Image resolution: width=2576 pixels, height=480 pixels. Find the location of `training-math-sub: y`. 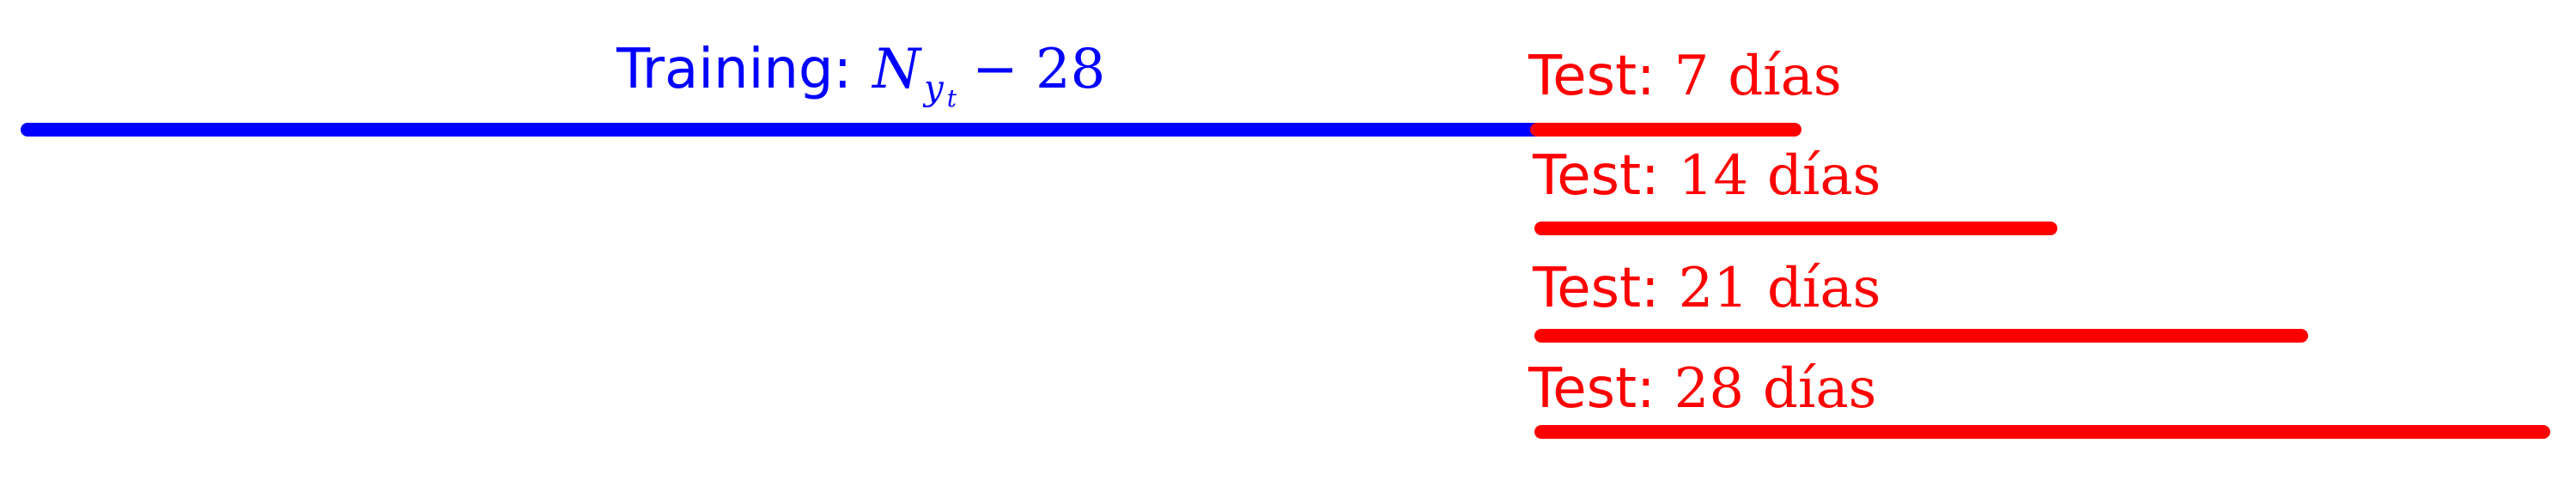

training-math-sub: y is located at coordinates (933, 88).